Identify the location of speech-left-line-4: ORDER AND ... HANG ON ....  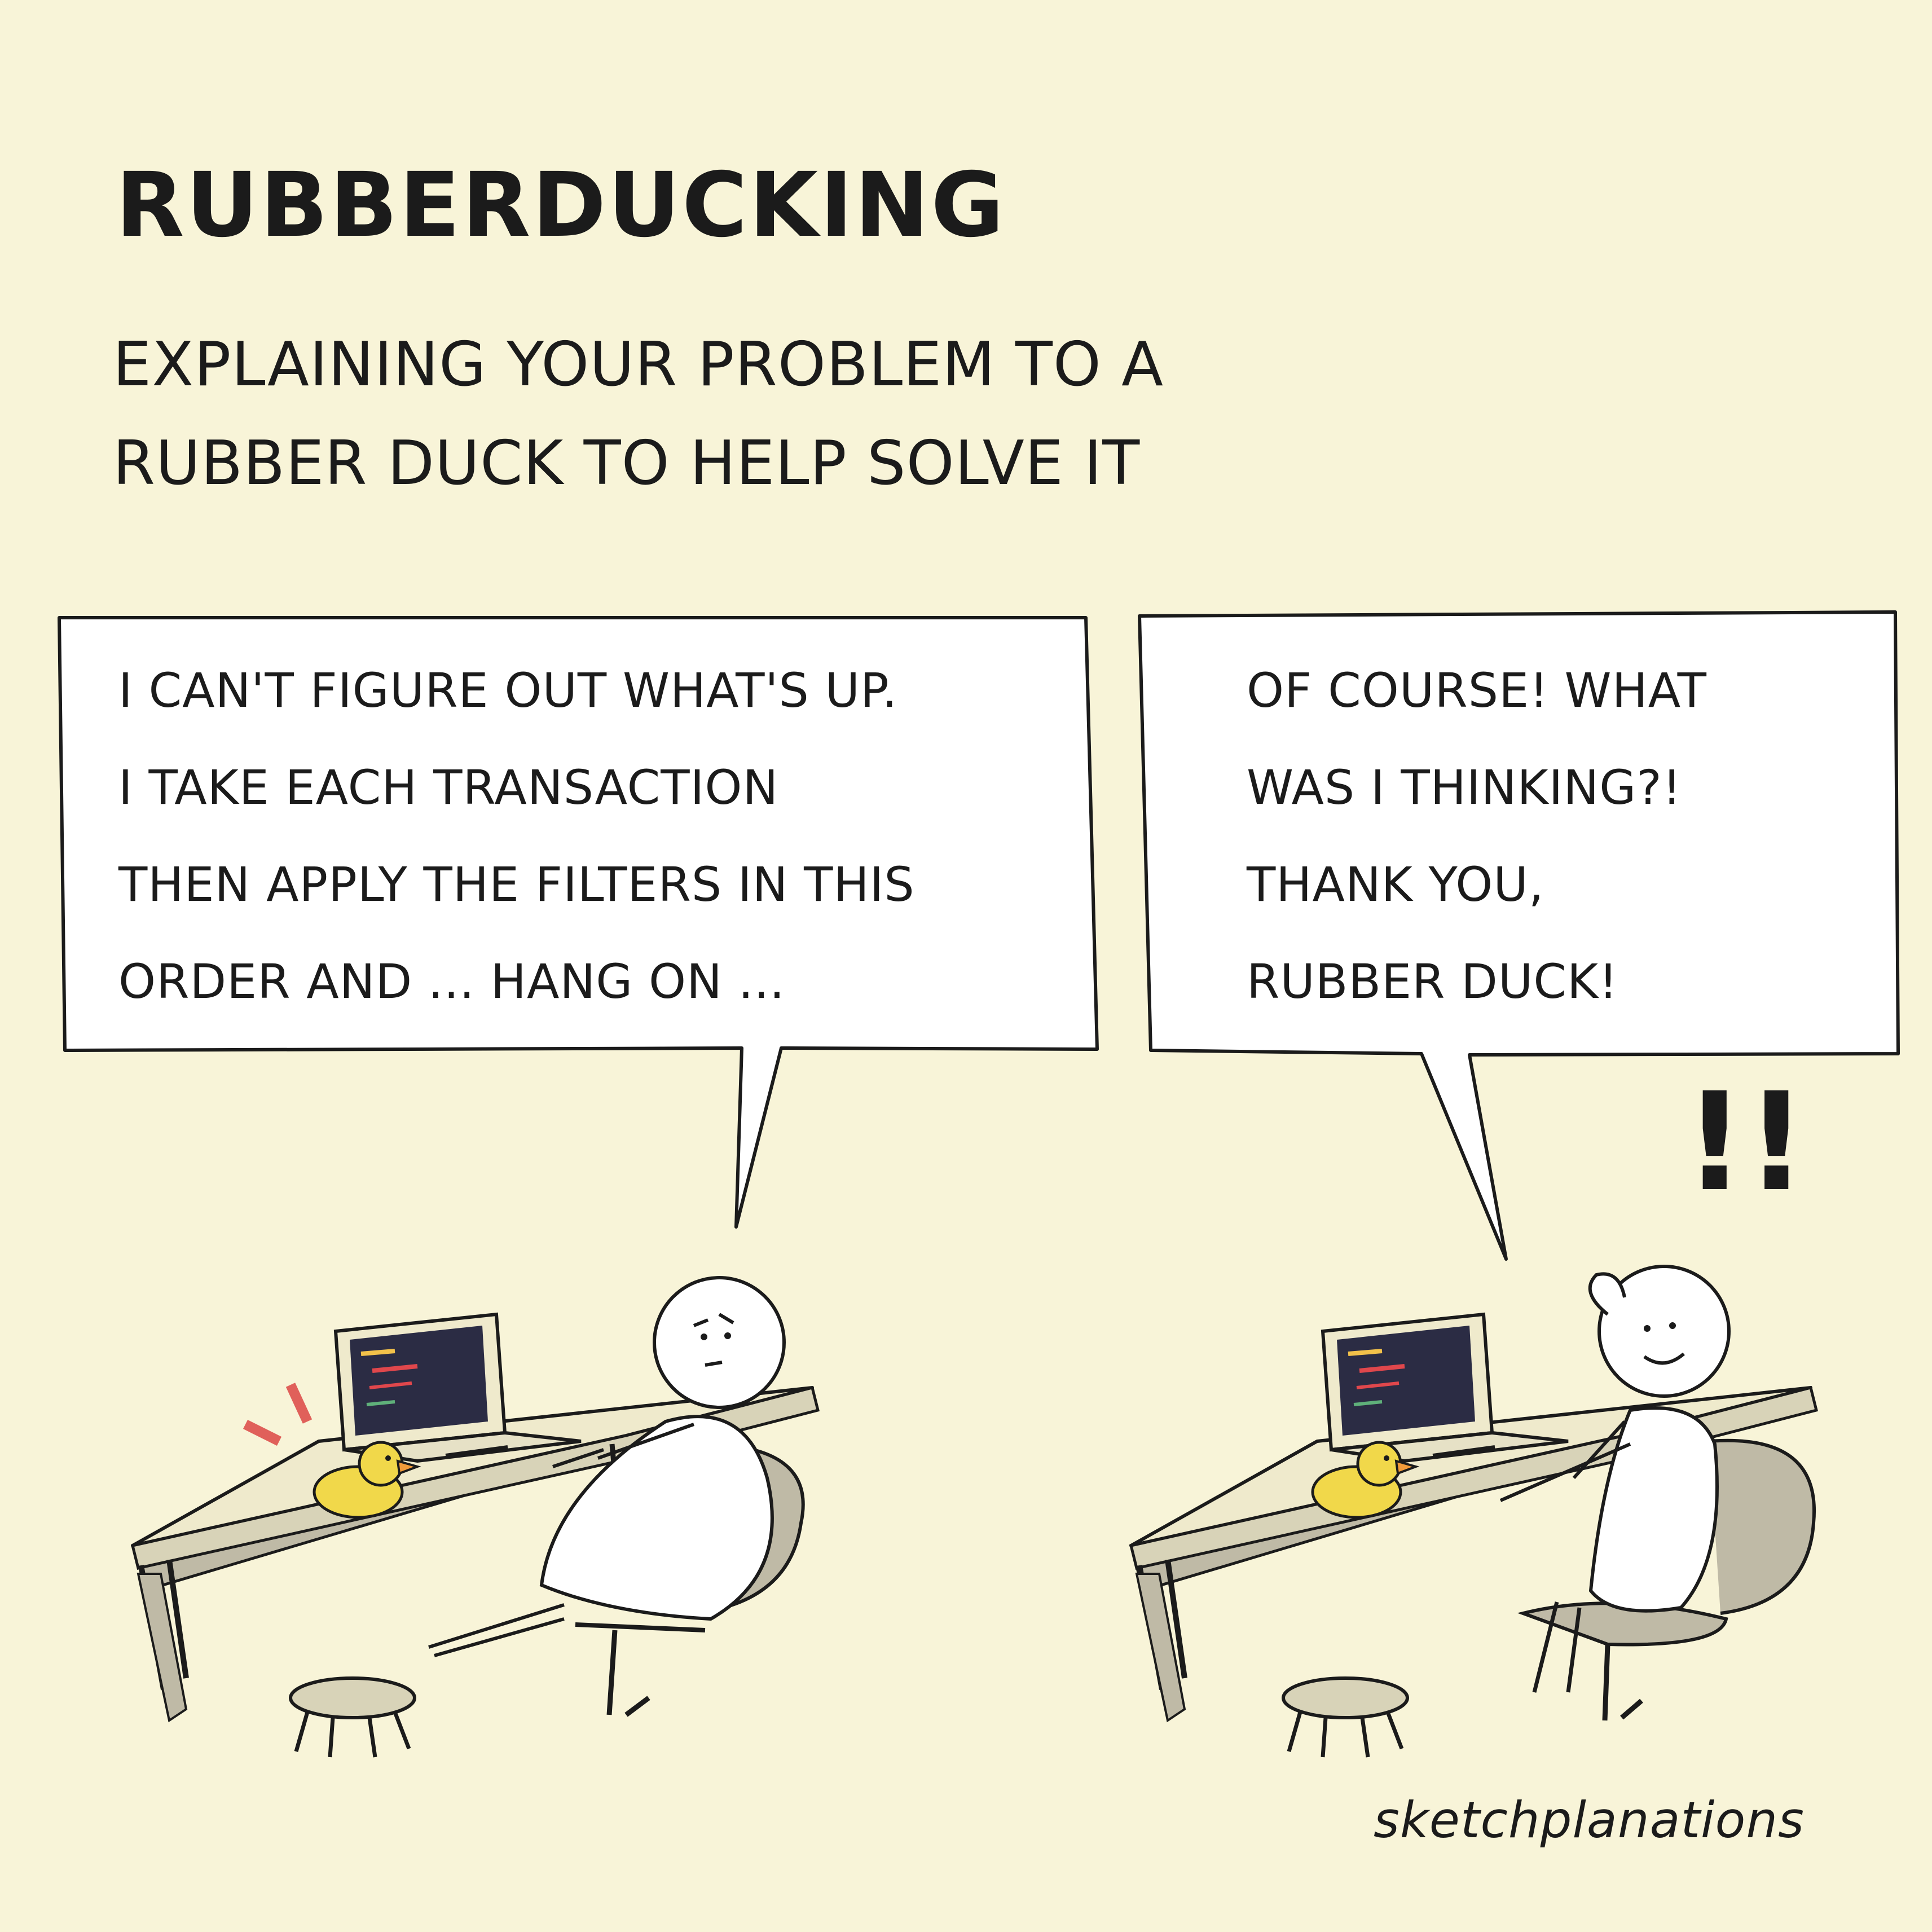
(451, 981).